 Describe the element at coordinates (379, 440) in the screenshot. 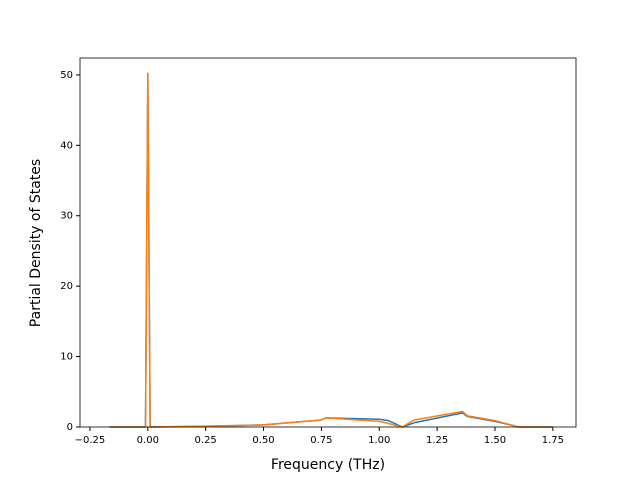

I see `x-tick-label: 1.00` at that location.